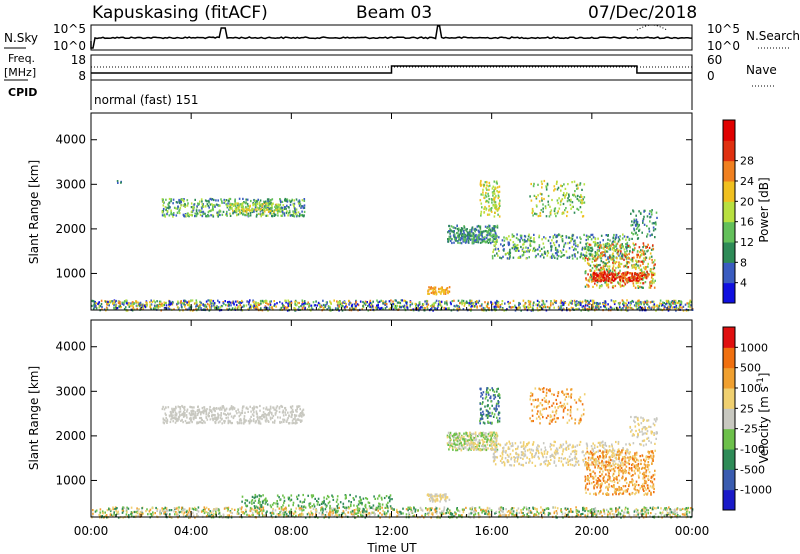 The width and height of the screenshot is (800, 554). What do you see at coordinates (70, 273) in the screenshot?
I see `y-tick-label: 1000` at bounding box center [70, 273].